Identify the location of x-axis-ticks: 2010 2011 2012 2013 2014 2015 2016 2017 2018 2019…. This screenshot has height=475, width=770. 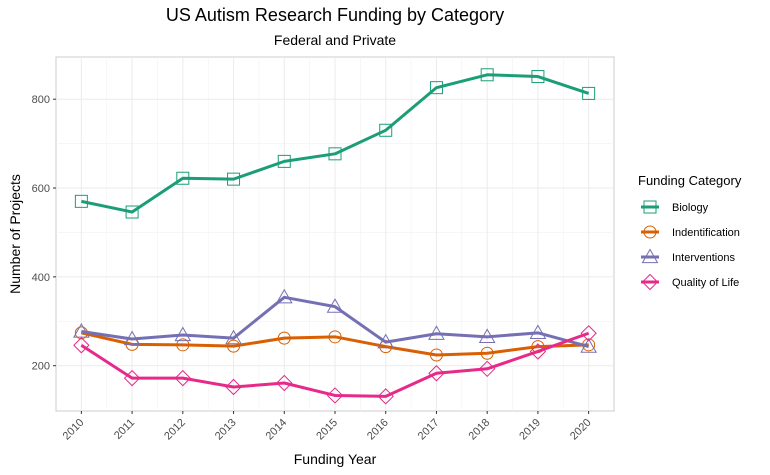
(327, 426).